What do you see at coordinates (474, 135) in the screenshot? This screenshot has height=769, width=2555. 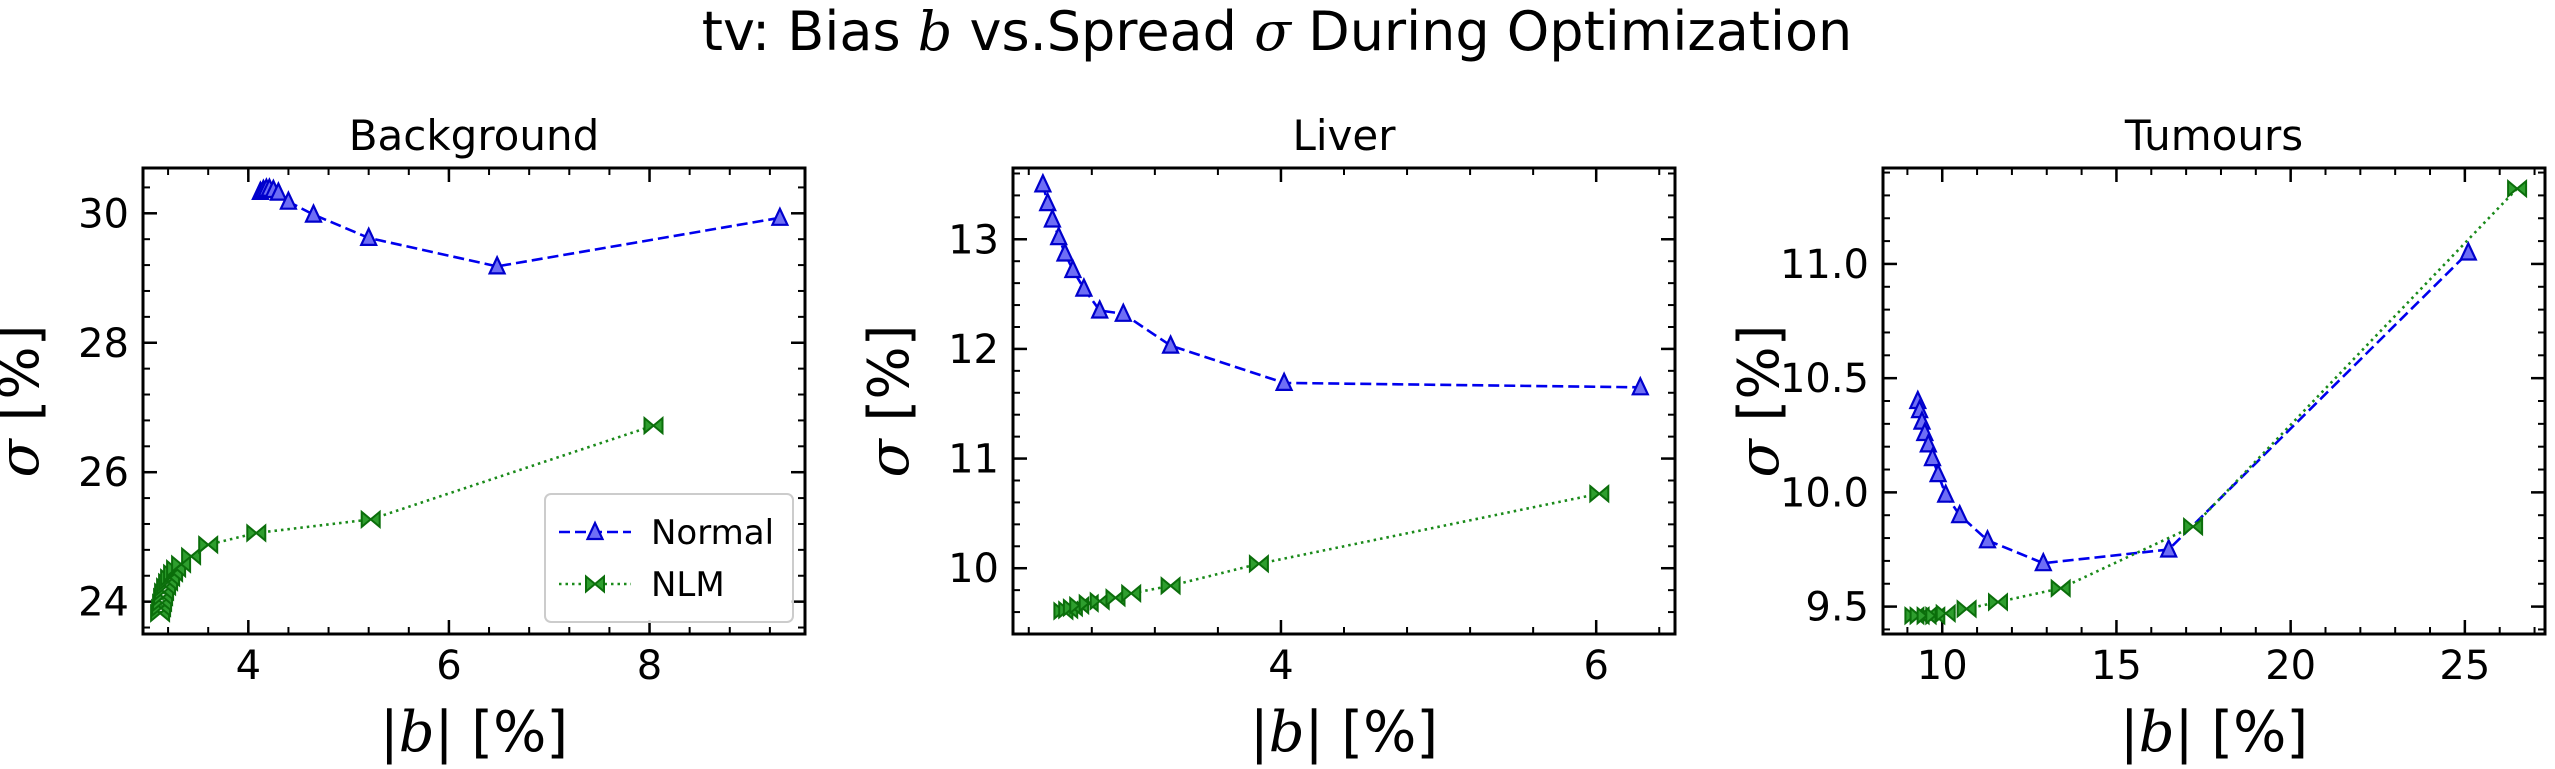 I see `panel-title: Background` at bounding box center [474, 135].